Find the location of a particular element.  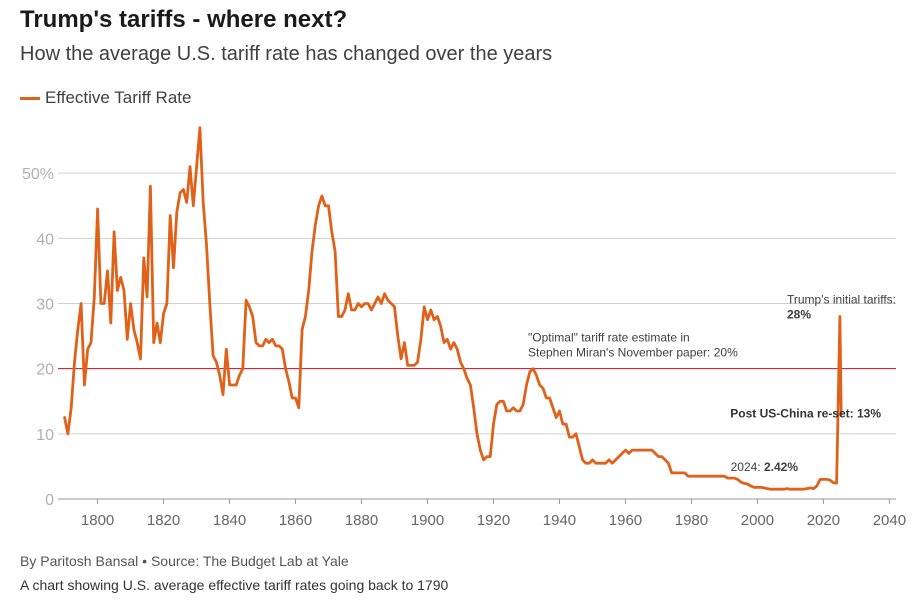

x-tick-label: 1940 is located at coordinates (559, 520).